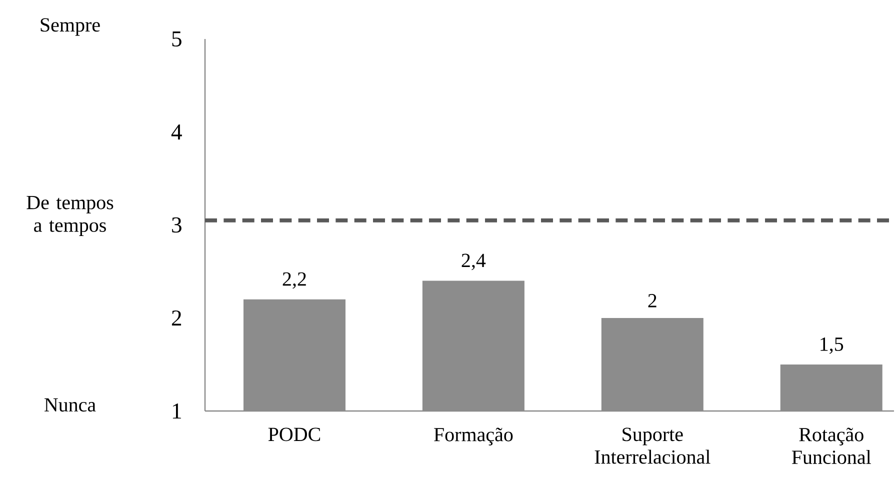  I want to click on y-tick-label: 5, so click(177, 39).